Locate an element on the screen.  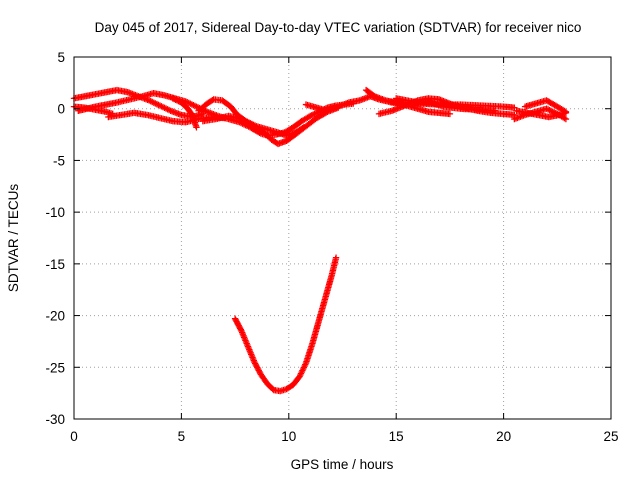
x-tick-label: 15 is located at coordinates (396, 436).